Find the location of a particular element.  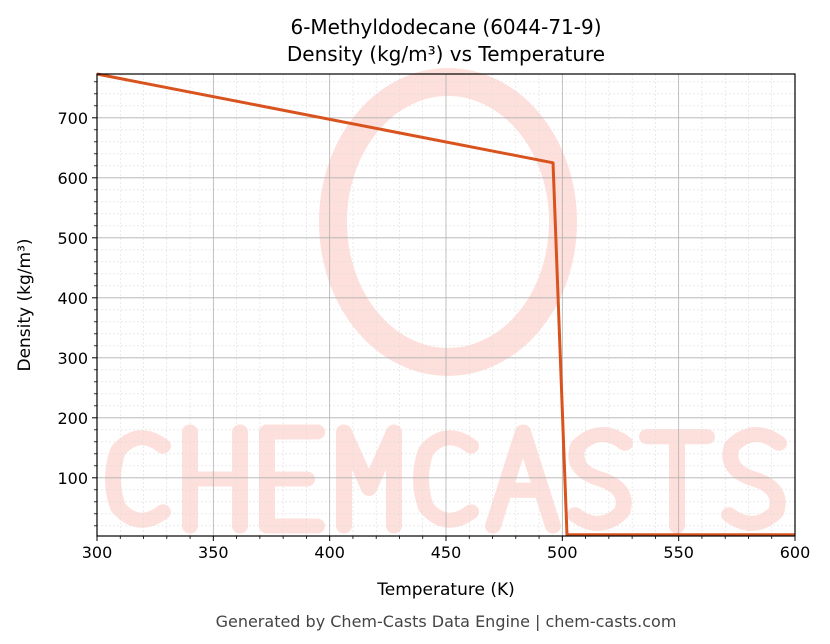

x-tick-label: 350 is located at coordinates (213, 552).